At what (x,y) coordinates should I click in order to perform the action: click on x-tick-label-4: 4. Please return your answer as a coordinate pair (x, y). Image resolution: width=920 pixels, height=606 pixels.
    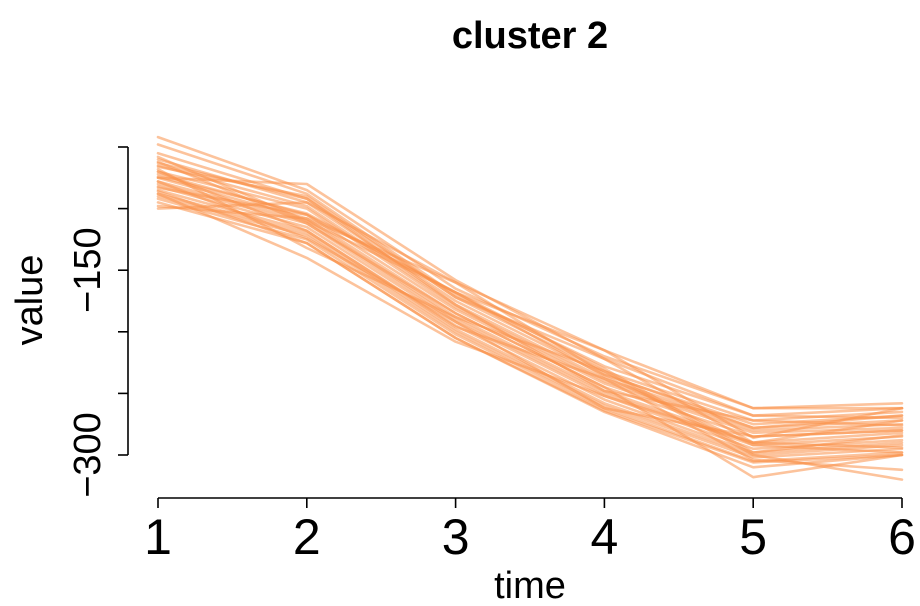
    Looking at the image, I should click on (604, 537).